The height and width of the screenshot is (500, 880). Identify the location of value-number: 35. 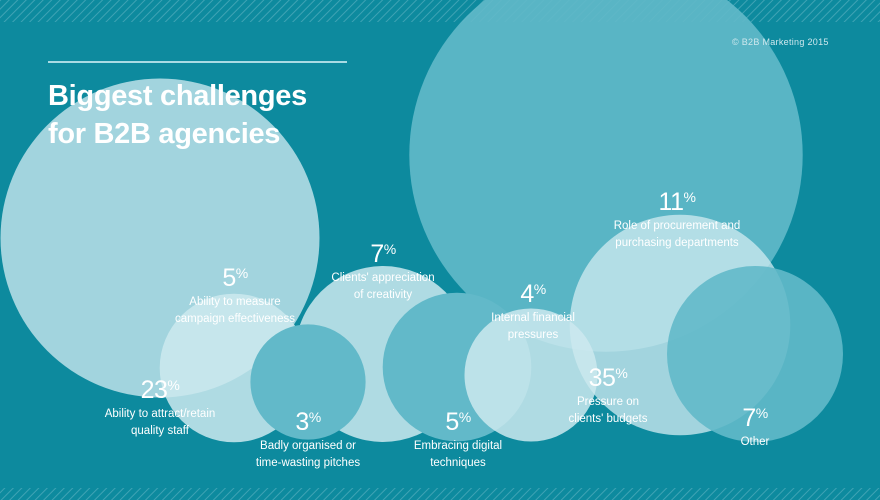
(602, 378).